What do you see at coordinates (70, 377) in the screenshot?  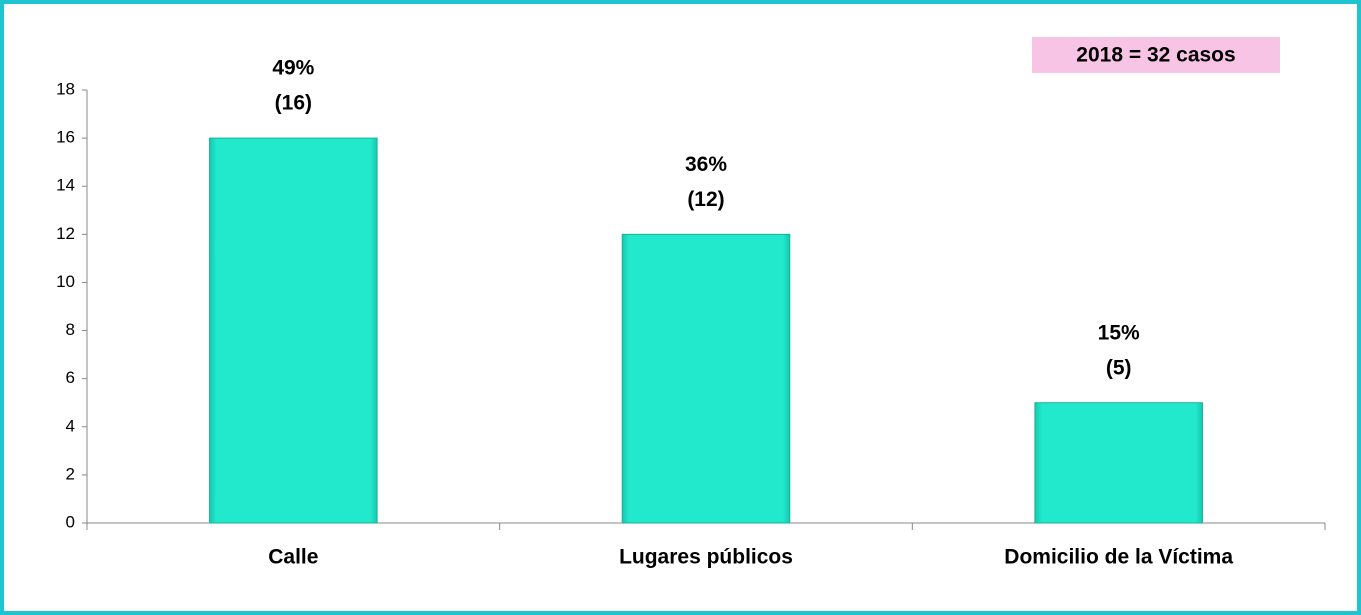 I see `y-tick-label: 6` at bounding box center [70, 377].